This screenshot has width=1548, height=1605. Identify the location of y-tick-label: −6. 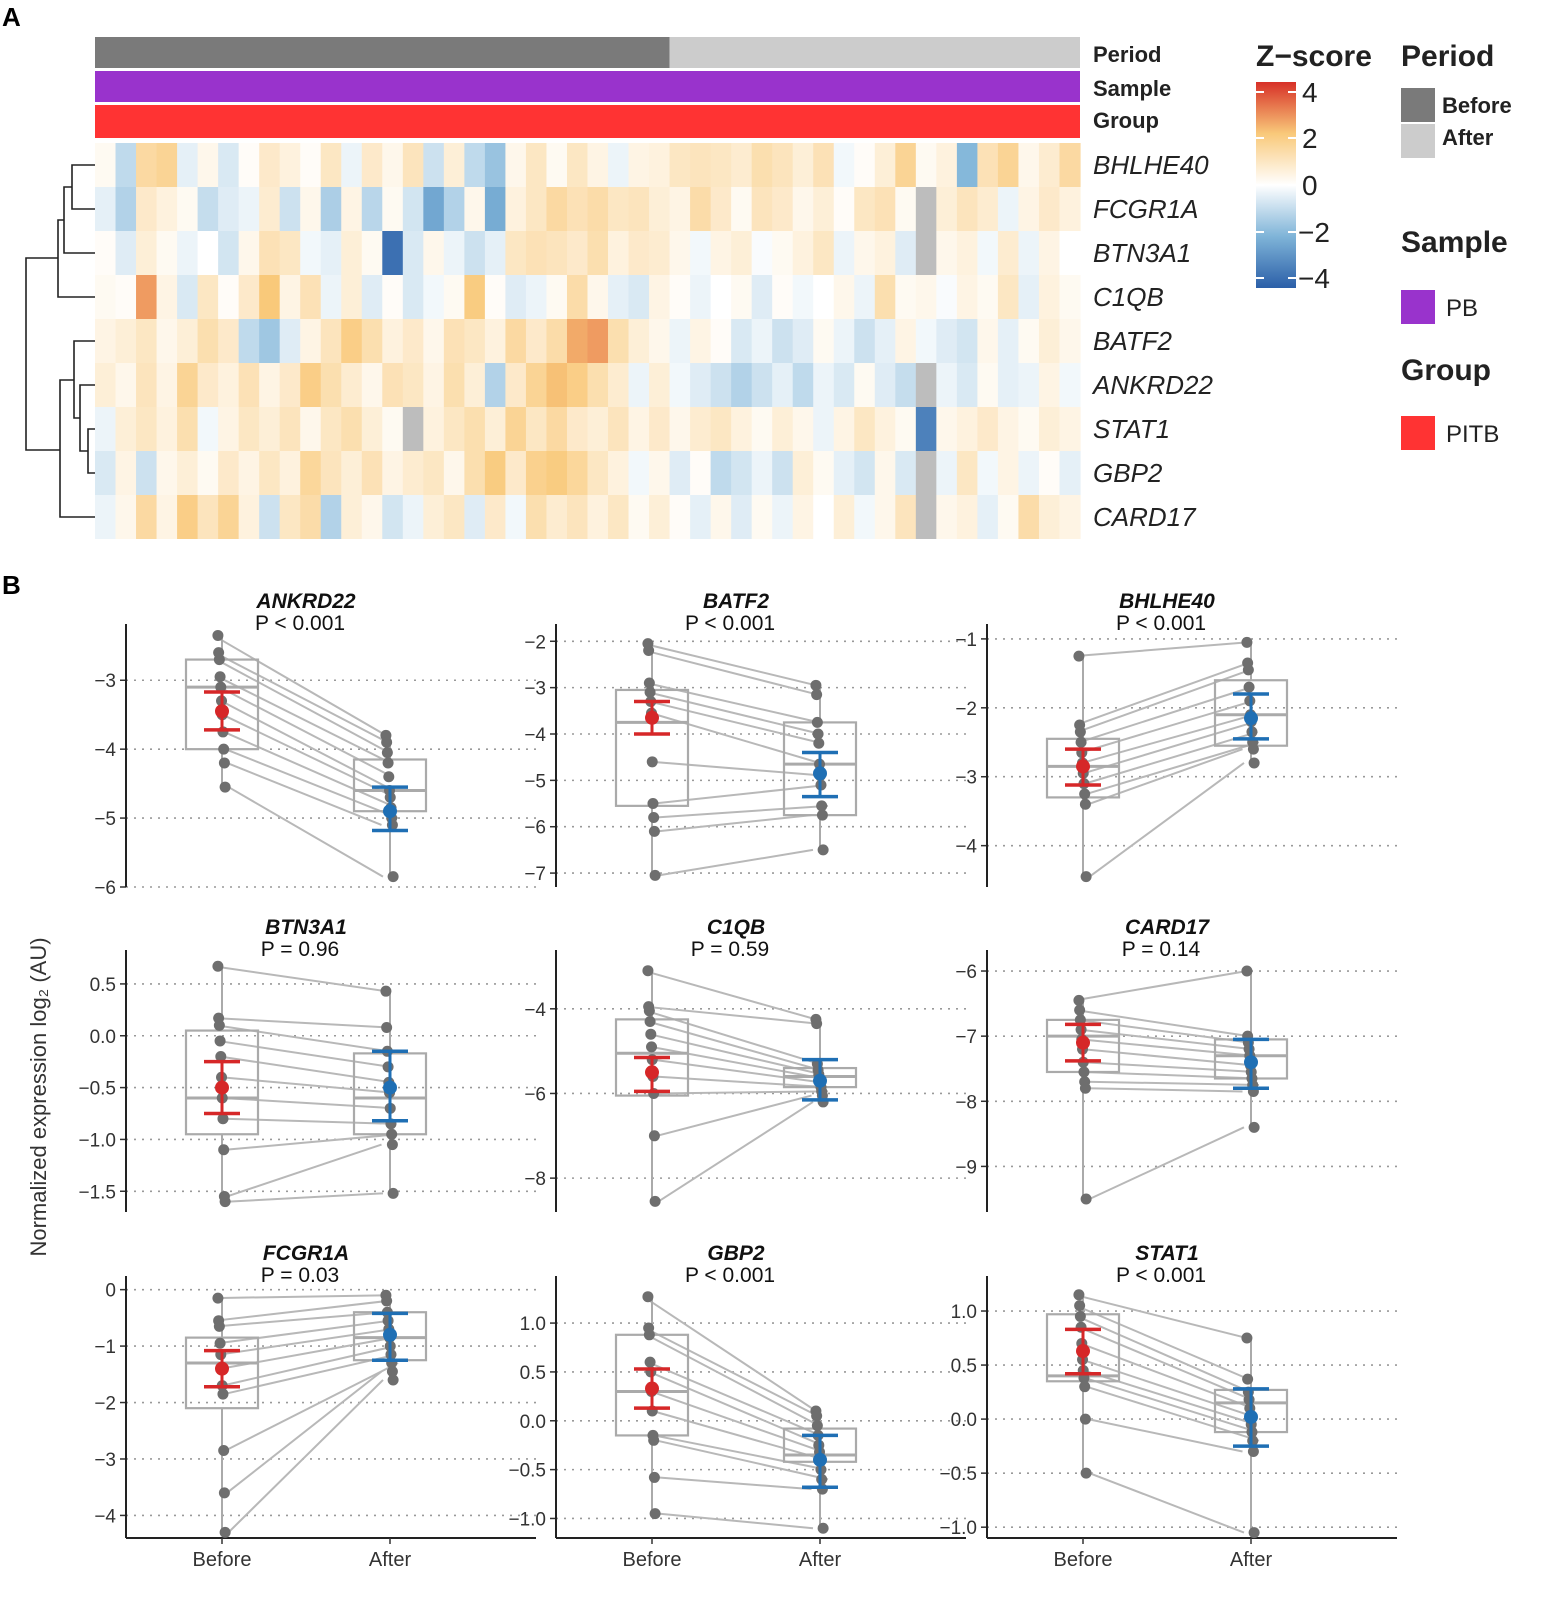
(105, 888).